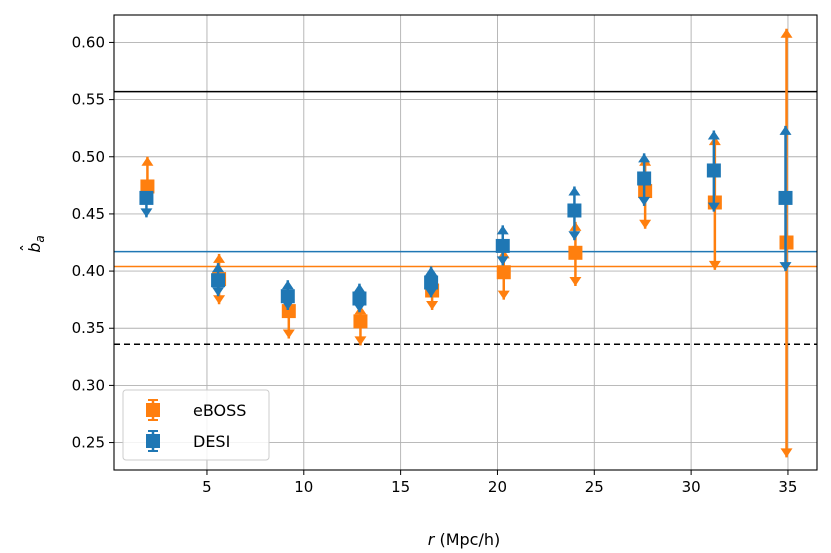  I want to click on legend-label-eboss: eBOSS, so click(219, 410).